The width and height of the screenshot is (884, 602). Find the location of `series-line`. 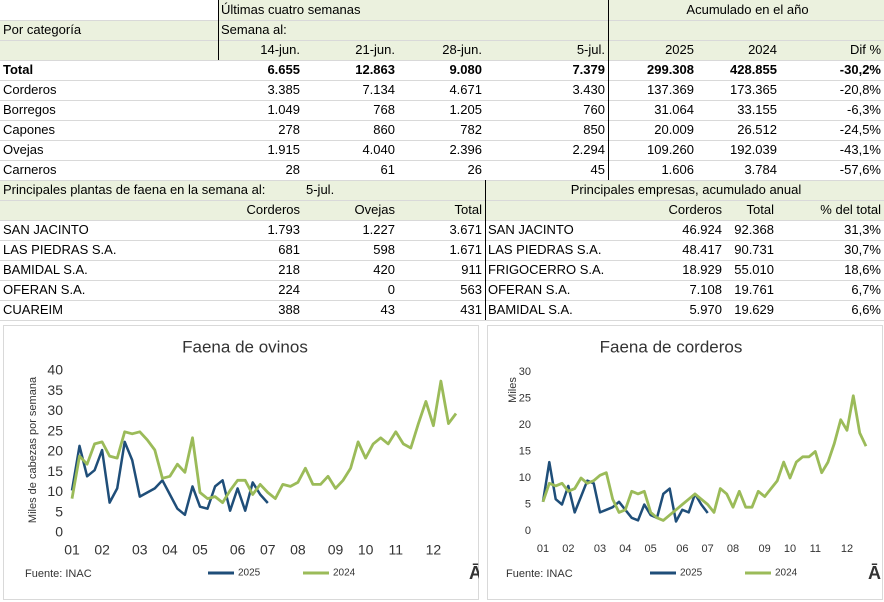

series-line is located at coordinates (704, 458).